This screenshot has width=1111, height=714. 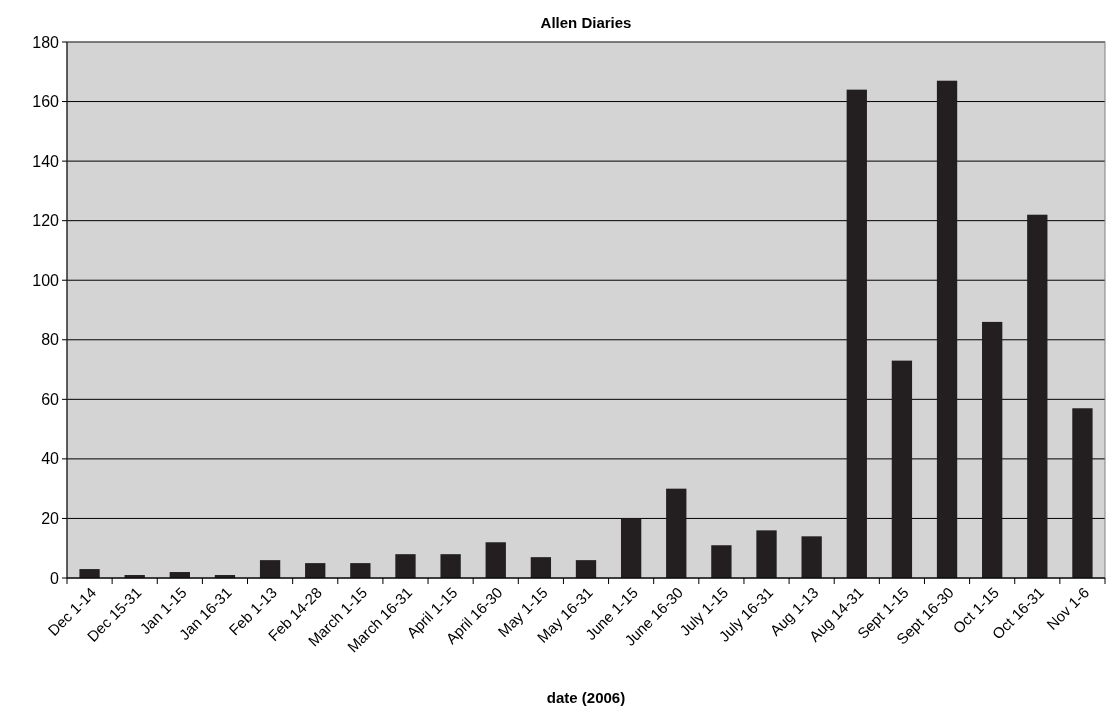 What do you see at coordinates (50, 340) in the screenshot?
I see `y-tick-label: 80` at bounding box center [50, 340].